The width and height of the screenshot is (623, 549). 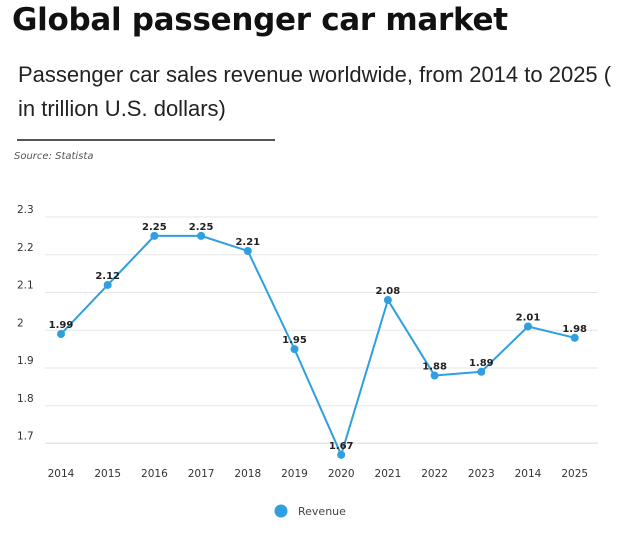 What do you see at coordinates (146, 140) in the screenshot?
I see `header-divider` at bounding box center [146, 140].